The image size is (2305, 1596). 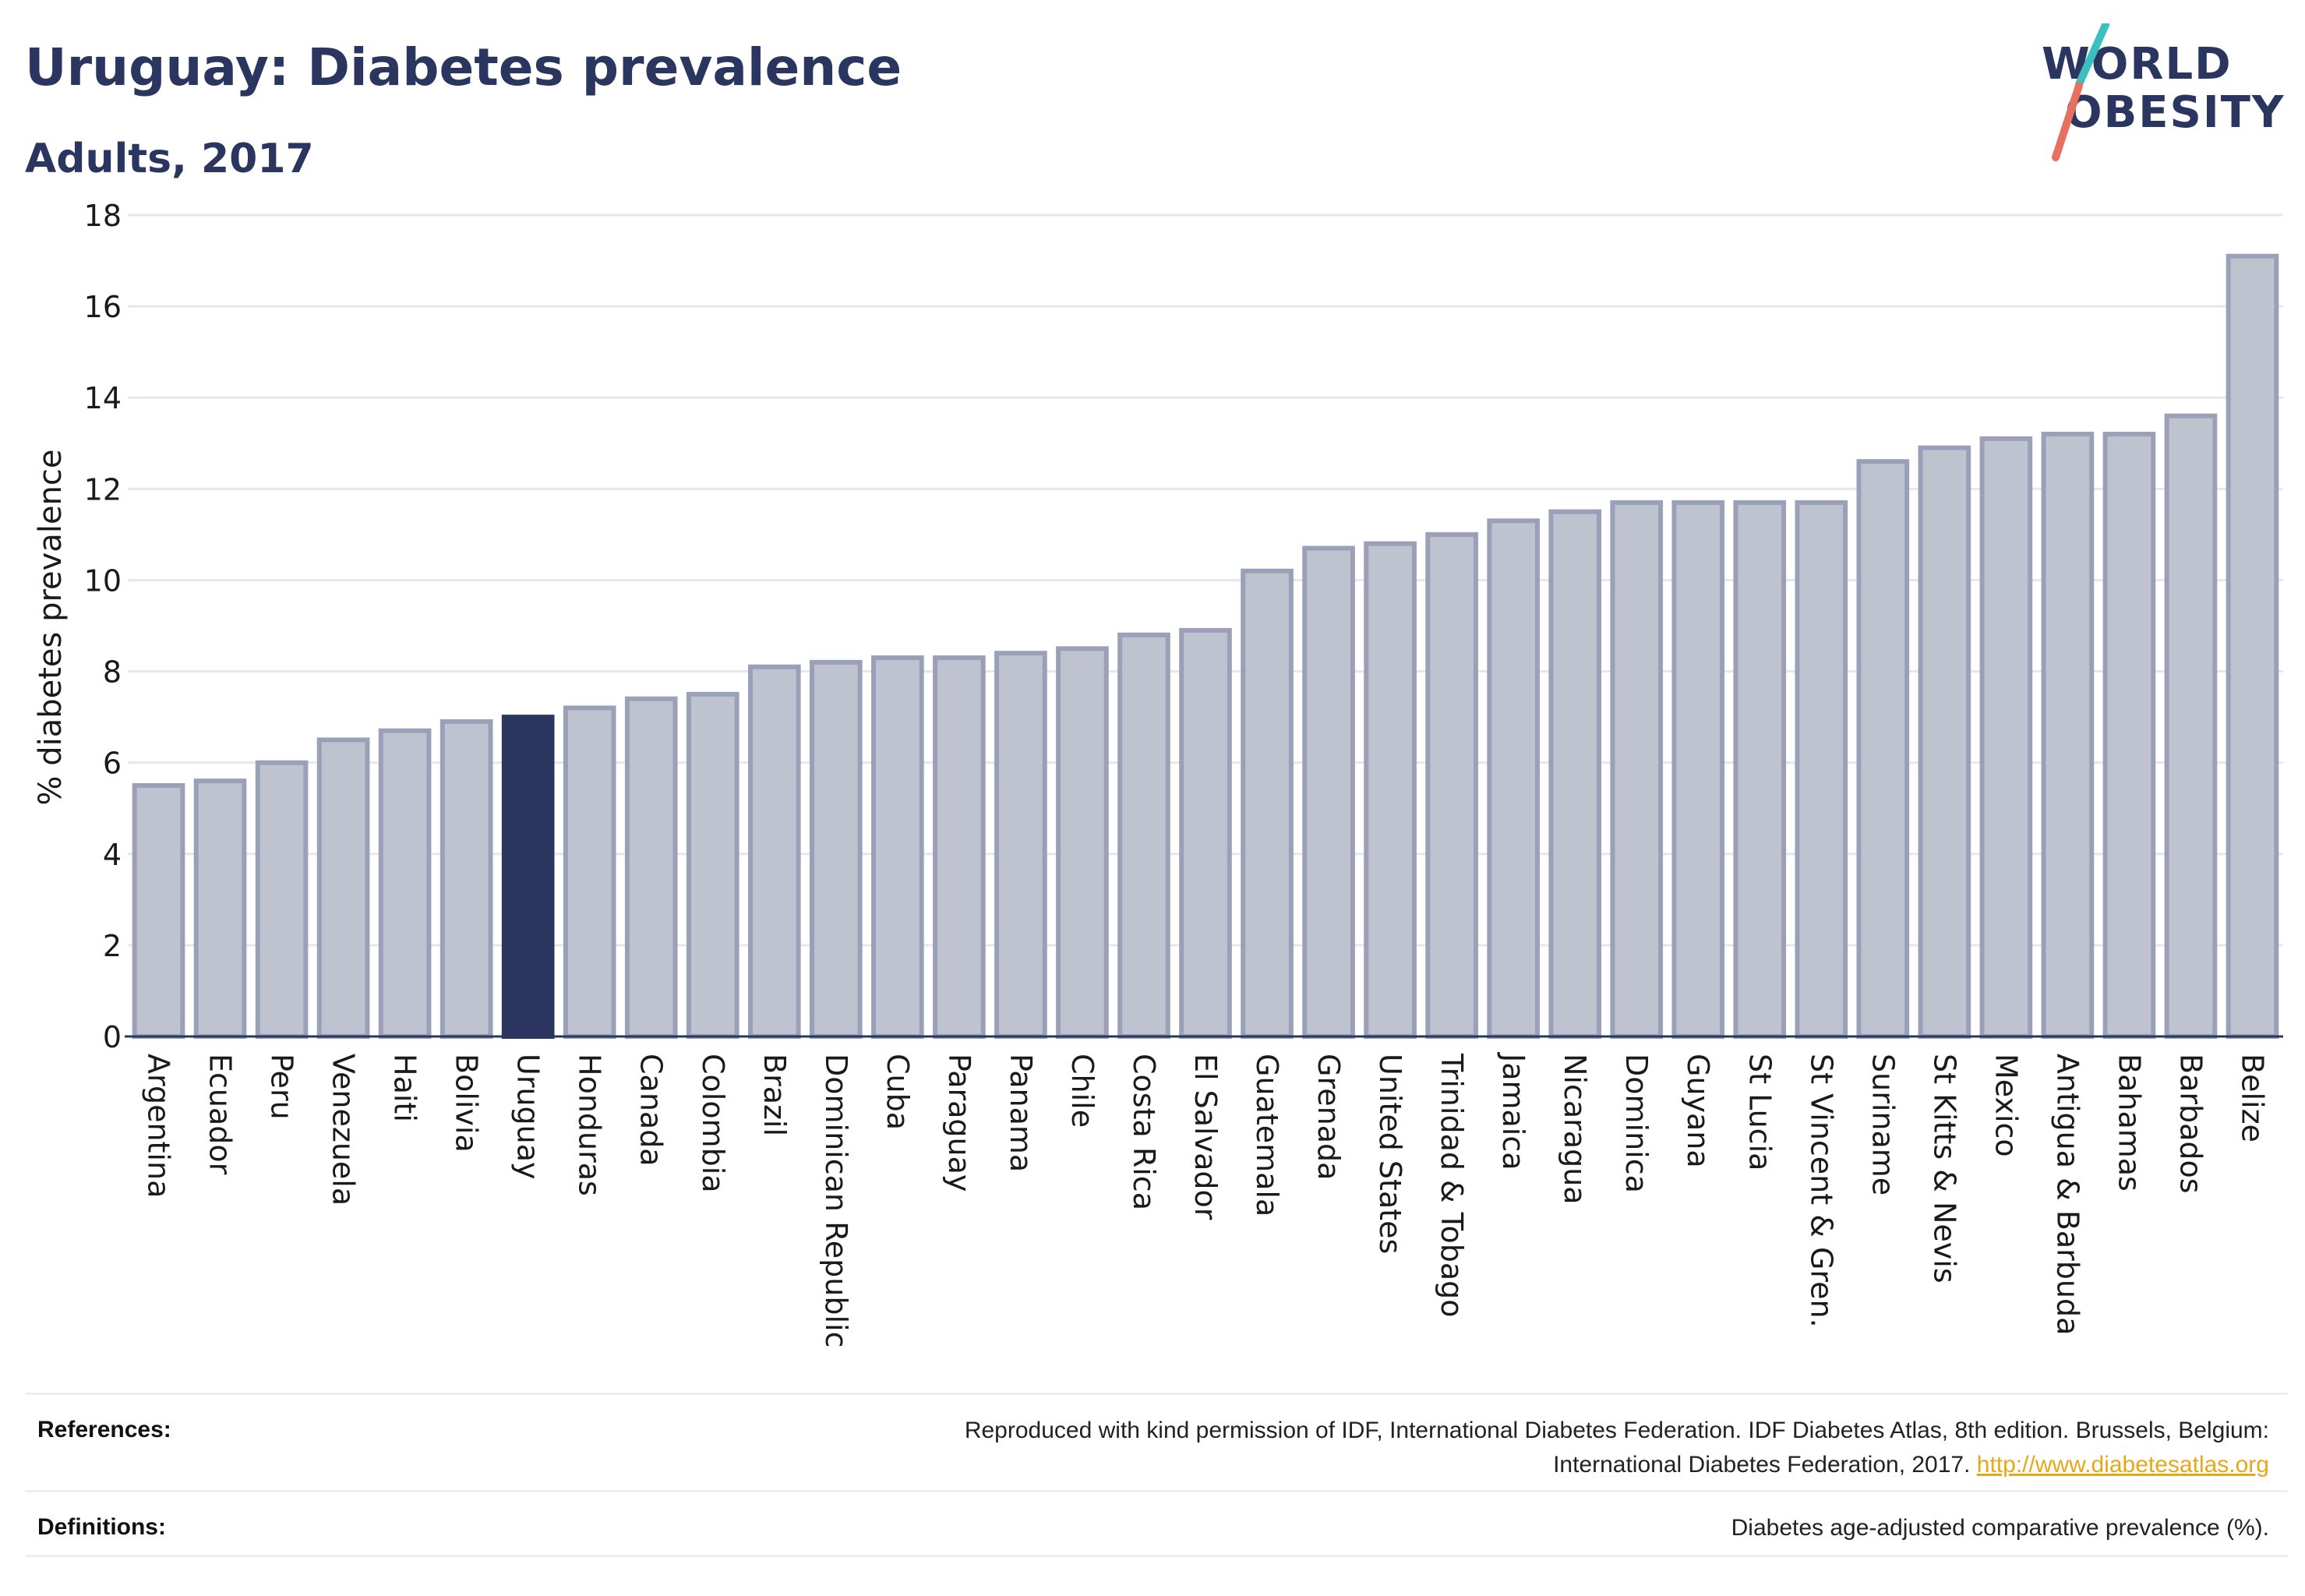 What do you see at coordinates (51, 627) in the screenshot?
I see `y-axis-label: % diabetes prevalence` at bounding box center [51, 627].